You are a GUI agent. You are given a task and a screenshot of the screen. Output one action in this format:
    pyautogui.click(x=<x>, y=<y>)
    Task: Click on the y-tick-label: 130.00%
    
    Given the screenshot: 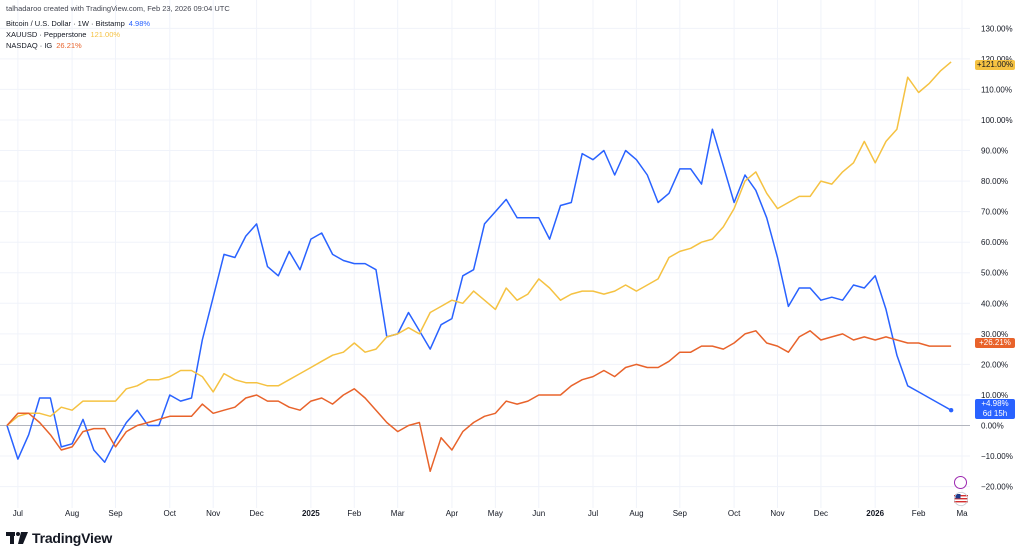 What is the action you would take?
    pyautogui.click(x=997, y=28)
    